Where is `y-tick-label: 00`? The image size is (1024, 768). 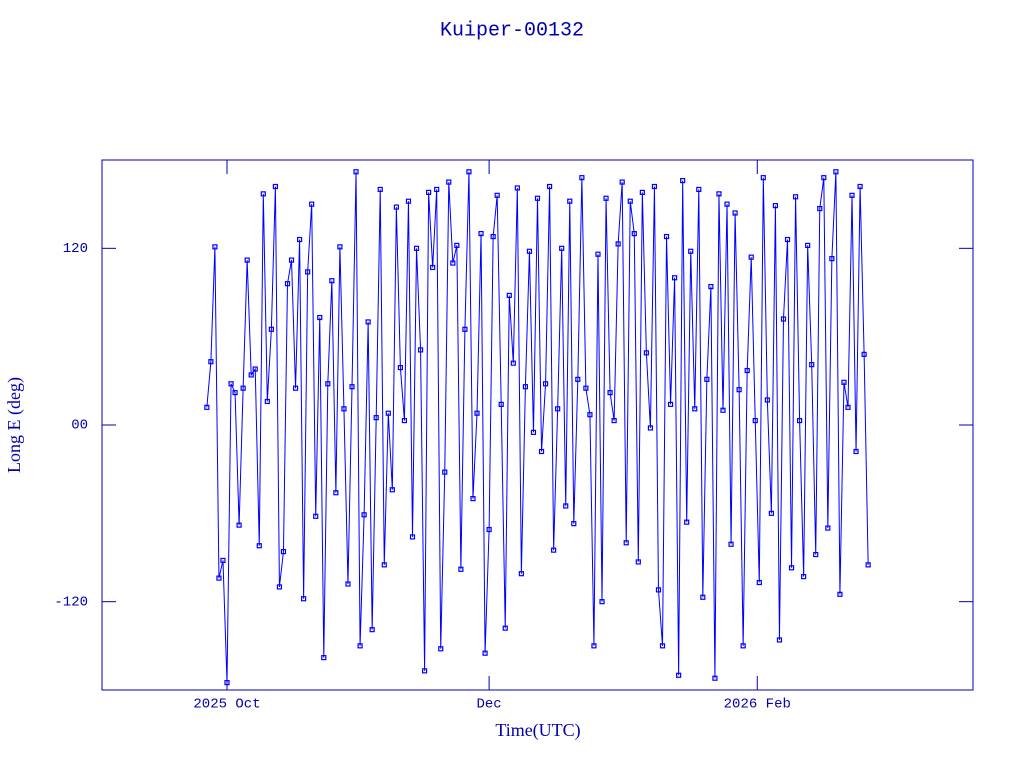
y-tick-label: 00 is located at coordinates (79, 426).